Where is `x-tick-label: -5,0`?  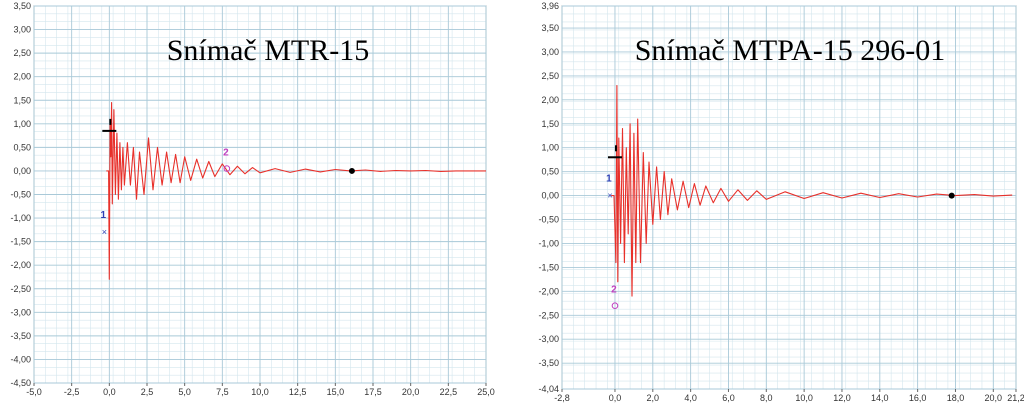 x-tick-label: -5,0 is located at coordinates (34, 392).